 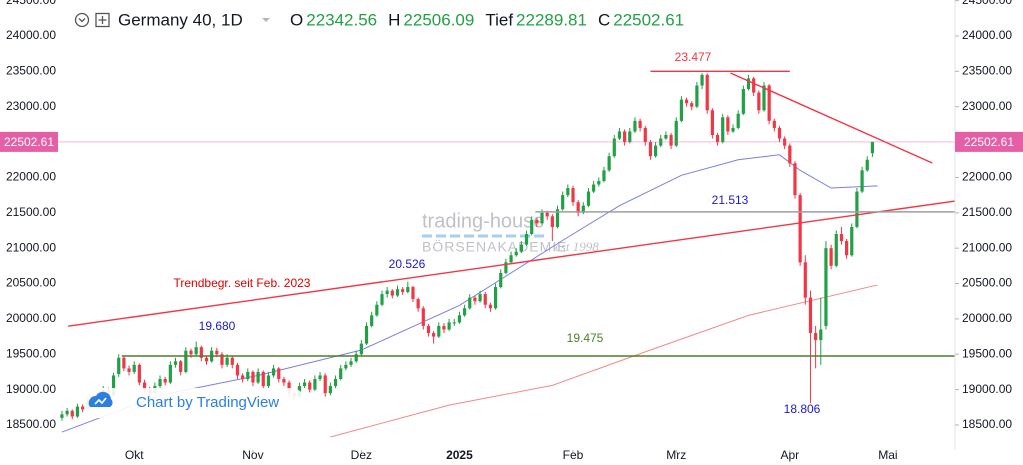 What do you see at coordinates (102, 20) in the screenshot?
I see `compare-icon` at bounding box center [102, 20].